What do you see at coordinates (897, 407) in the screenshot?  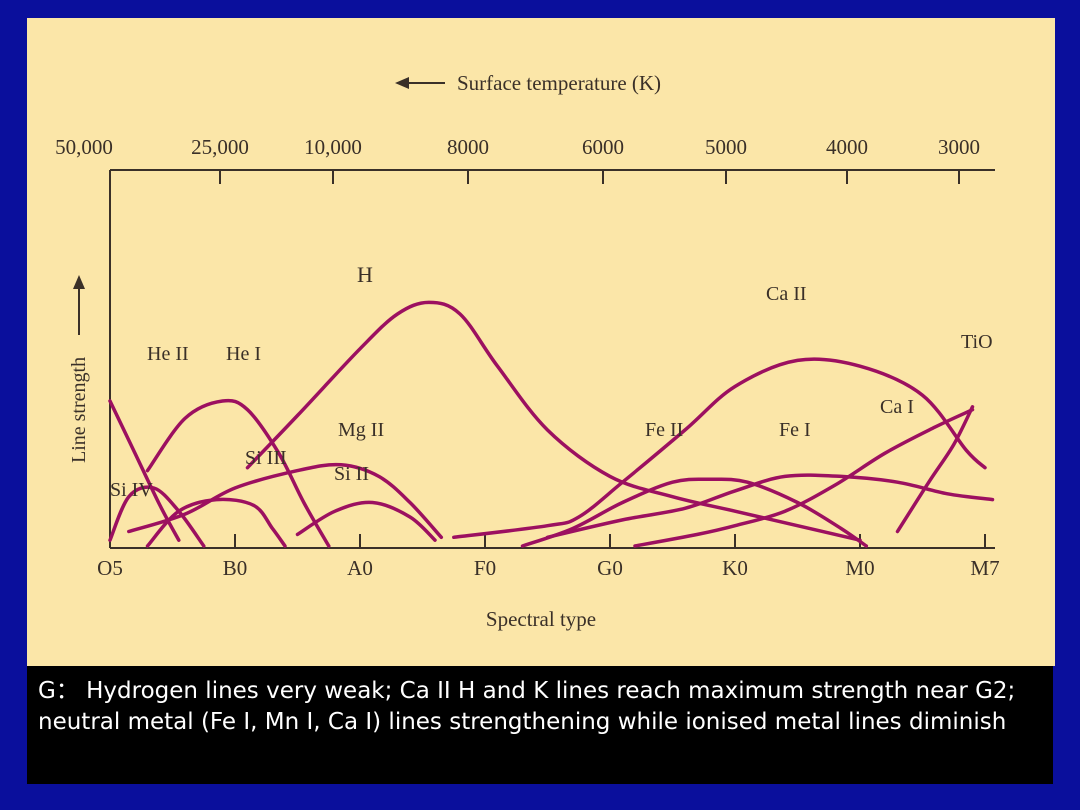 I see `curve-label-ca-i: Ca I` at bounding box center [897, 407].